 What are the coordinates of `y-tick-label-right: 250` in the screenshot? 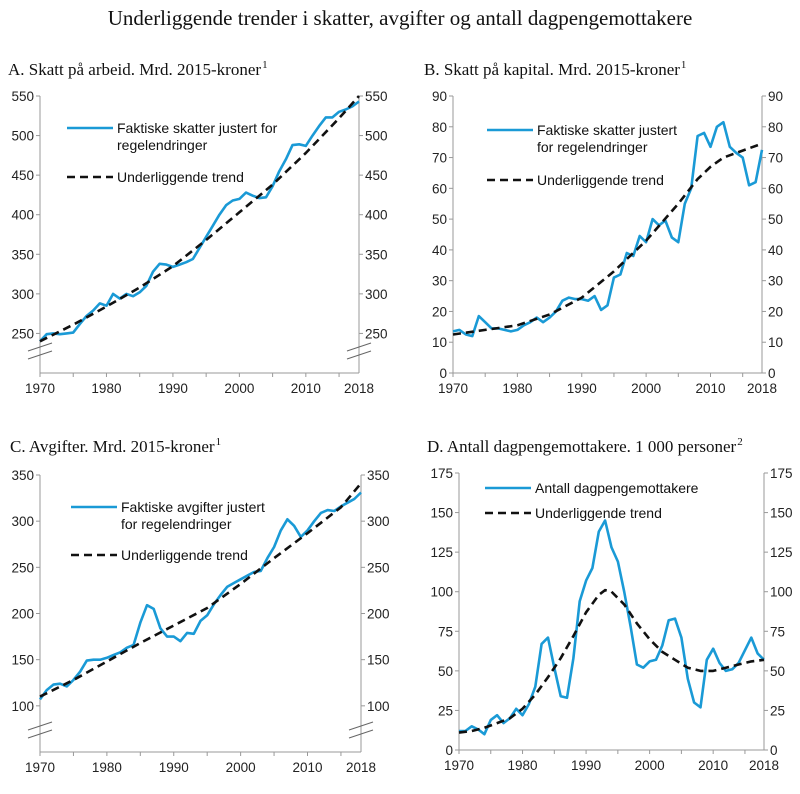 It's located at (376, 333).